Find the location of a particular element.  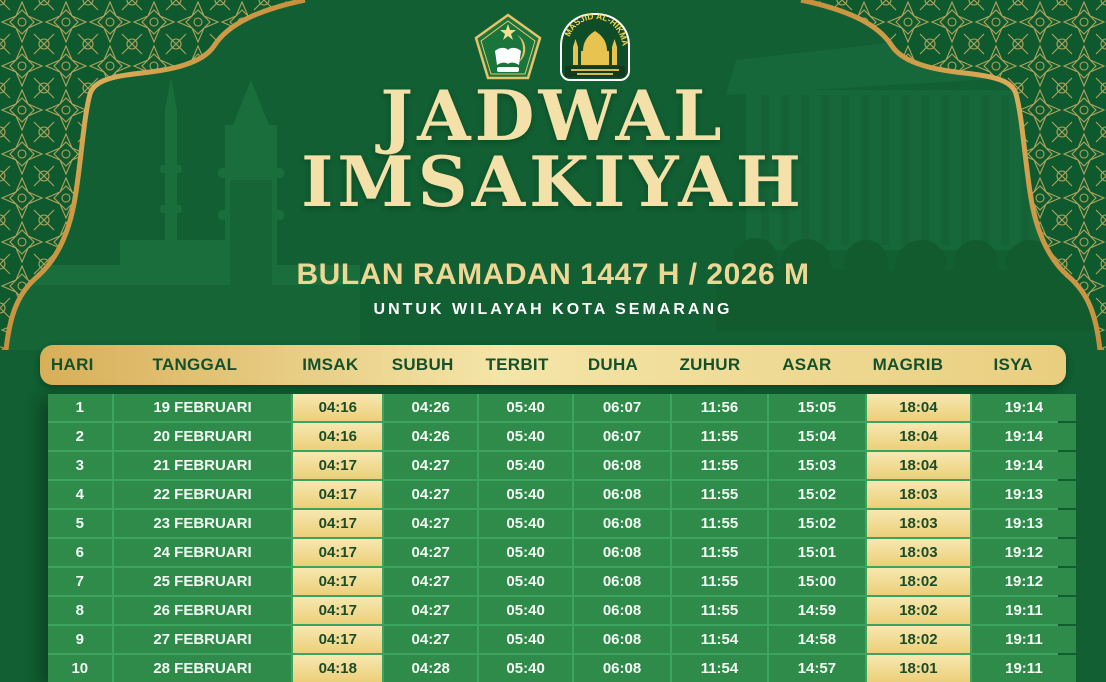

cell-time-asar: 14:58 is located at coordinates (816, 639).